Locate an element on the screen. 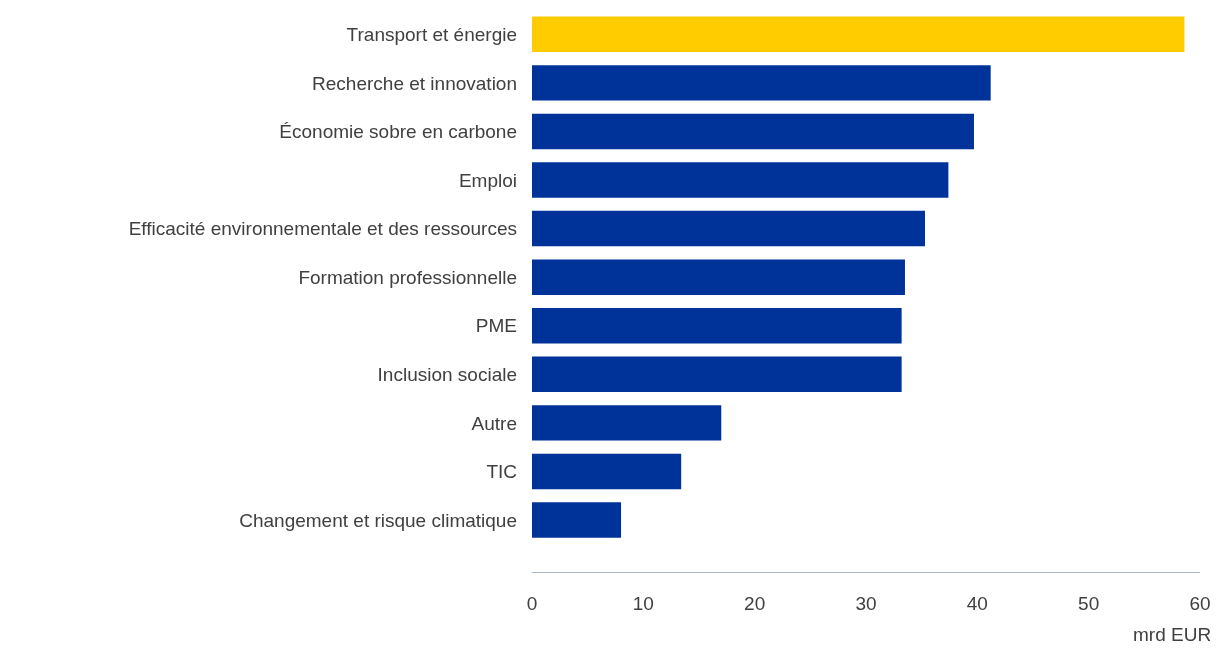 The height and width of the screenshot is (654, 1221). y-tick-label: Autre is located at coordinates (494, 423).